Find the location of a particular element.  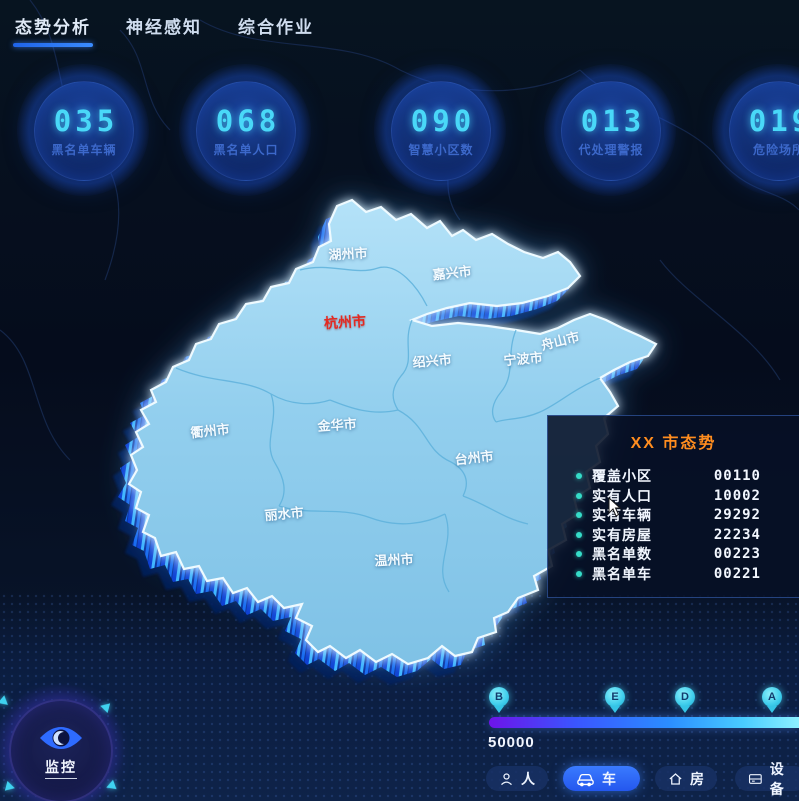

timeline-pin-b: B is located at coordinates (499, 700).